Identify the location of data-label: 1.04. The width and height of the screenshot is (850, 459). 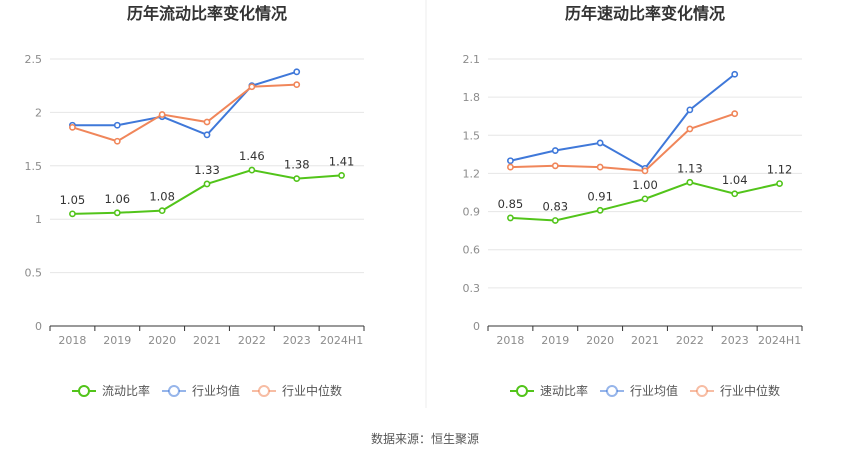
(735, 180).